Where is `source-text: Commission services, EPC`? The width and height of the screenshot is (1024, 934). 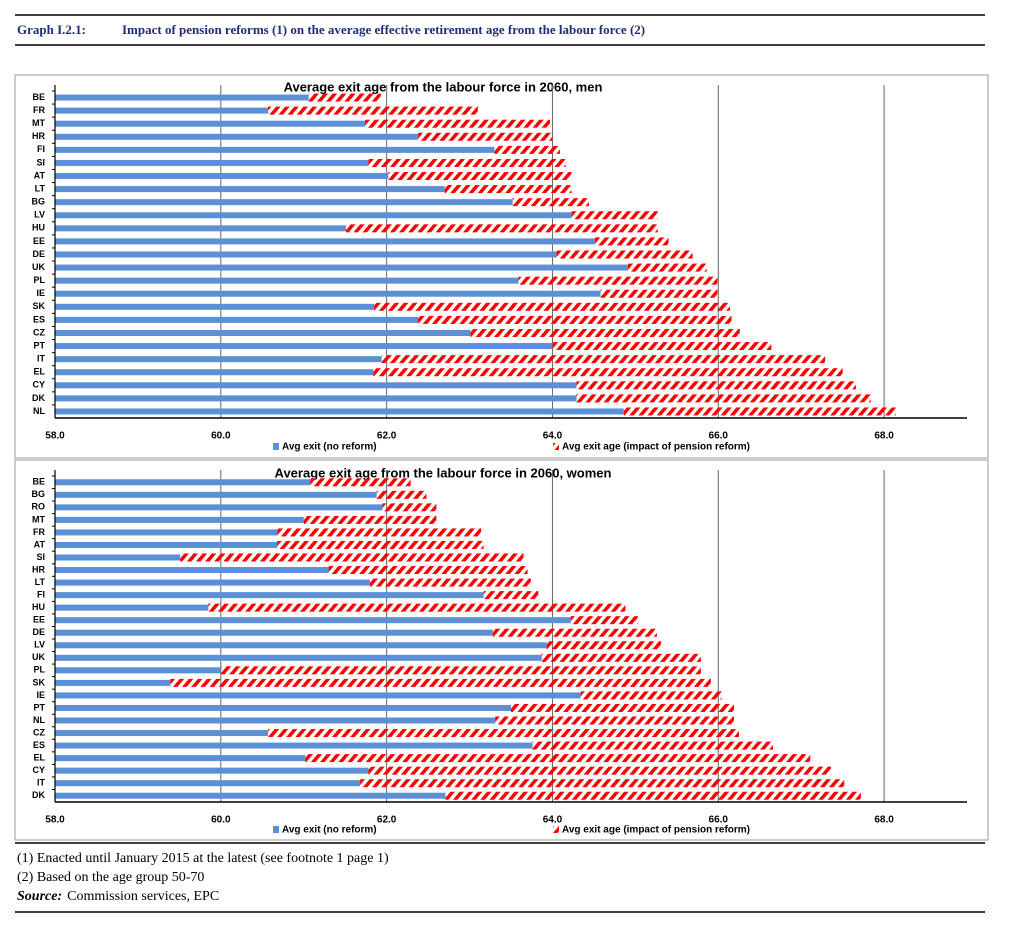
source-text: Commission services, EPC is located at coordinates (143, 896).